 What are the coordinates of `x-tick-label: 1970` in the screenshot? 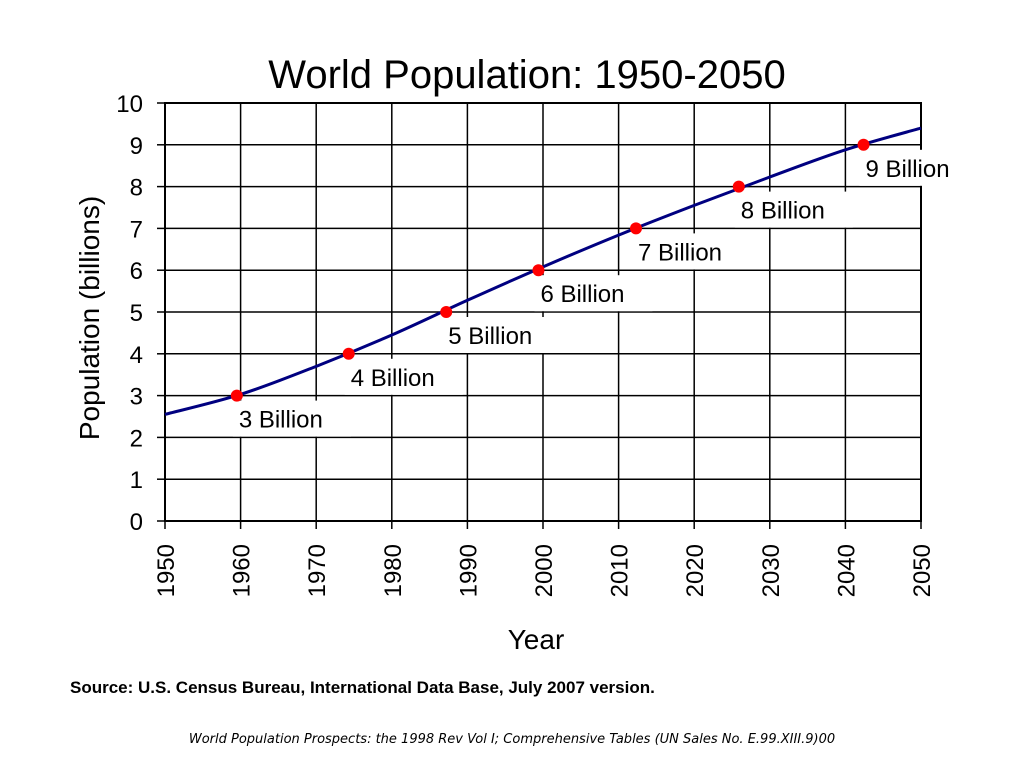 It's located at (317, 570).